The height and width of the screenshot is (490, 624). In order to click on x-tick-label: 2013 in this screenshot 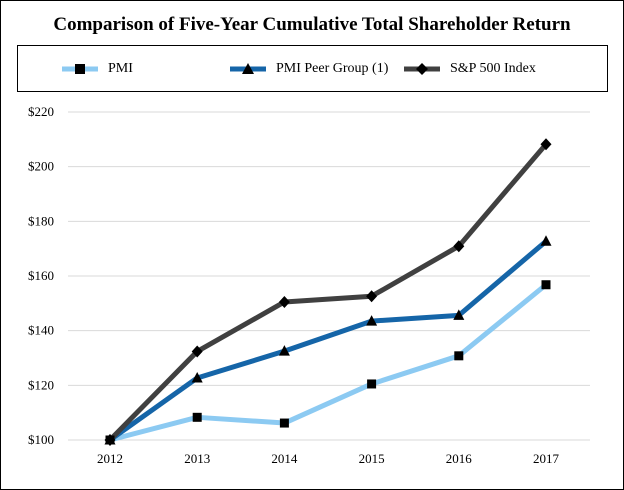, I will do `click(197, 458)`.